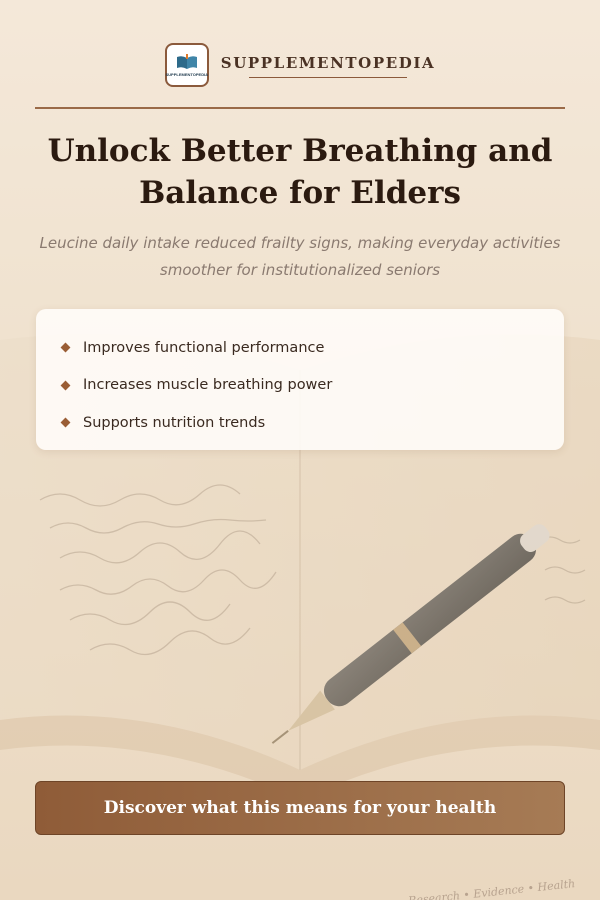  Describe the element at coordinates (300, 270) in the screenshot. I see `subtitle-line-2: smoother for institutionalized seniors` at that location.